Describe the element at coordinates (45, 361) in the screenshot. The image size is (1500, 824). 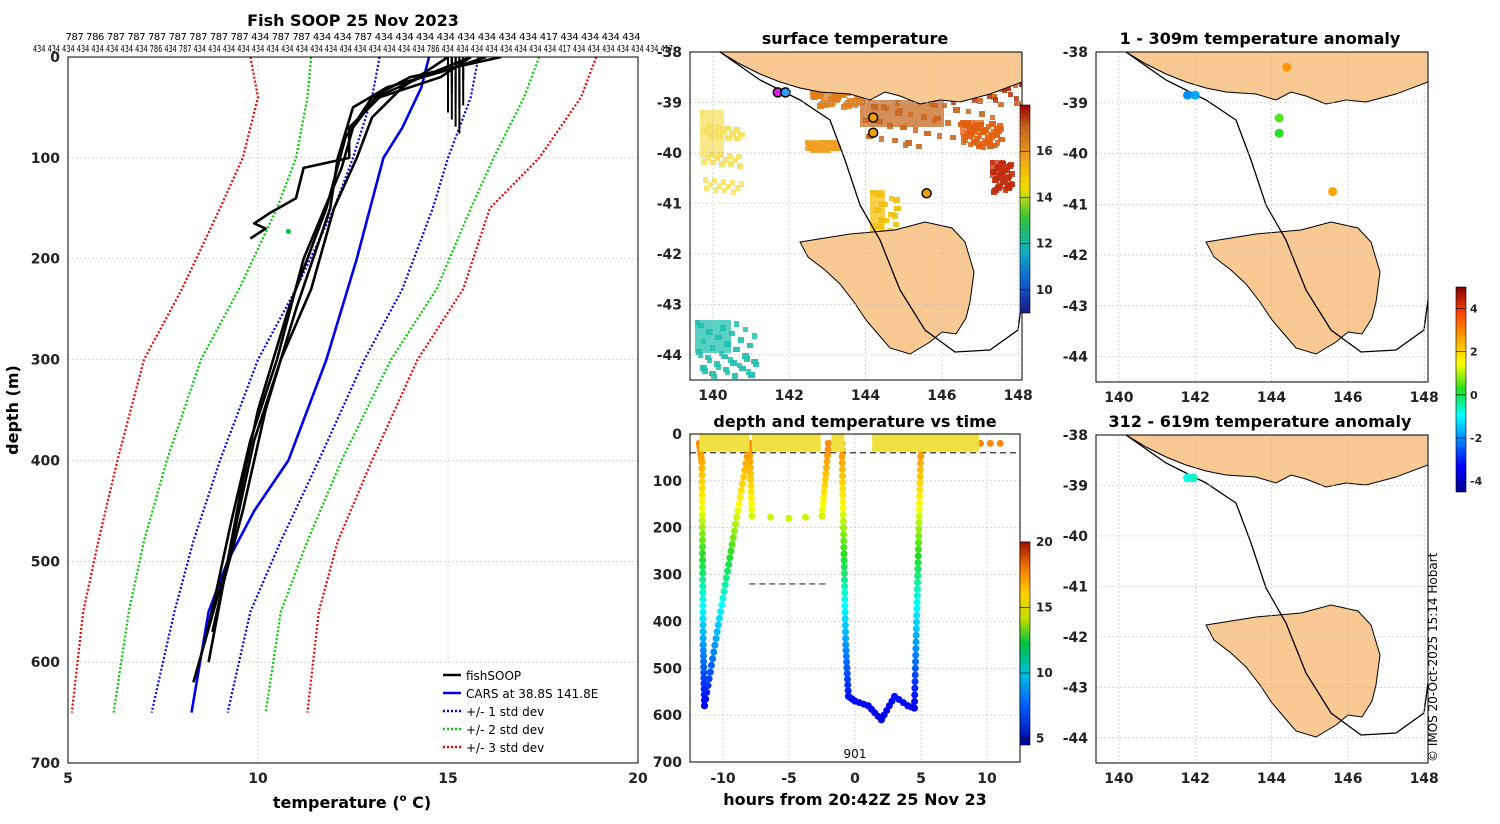
I see `profile-y-tick: 300` at that location.